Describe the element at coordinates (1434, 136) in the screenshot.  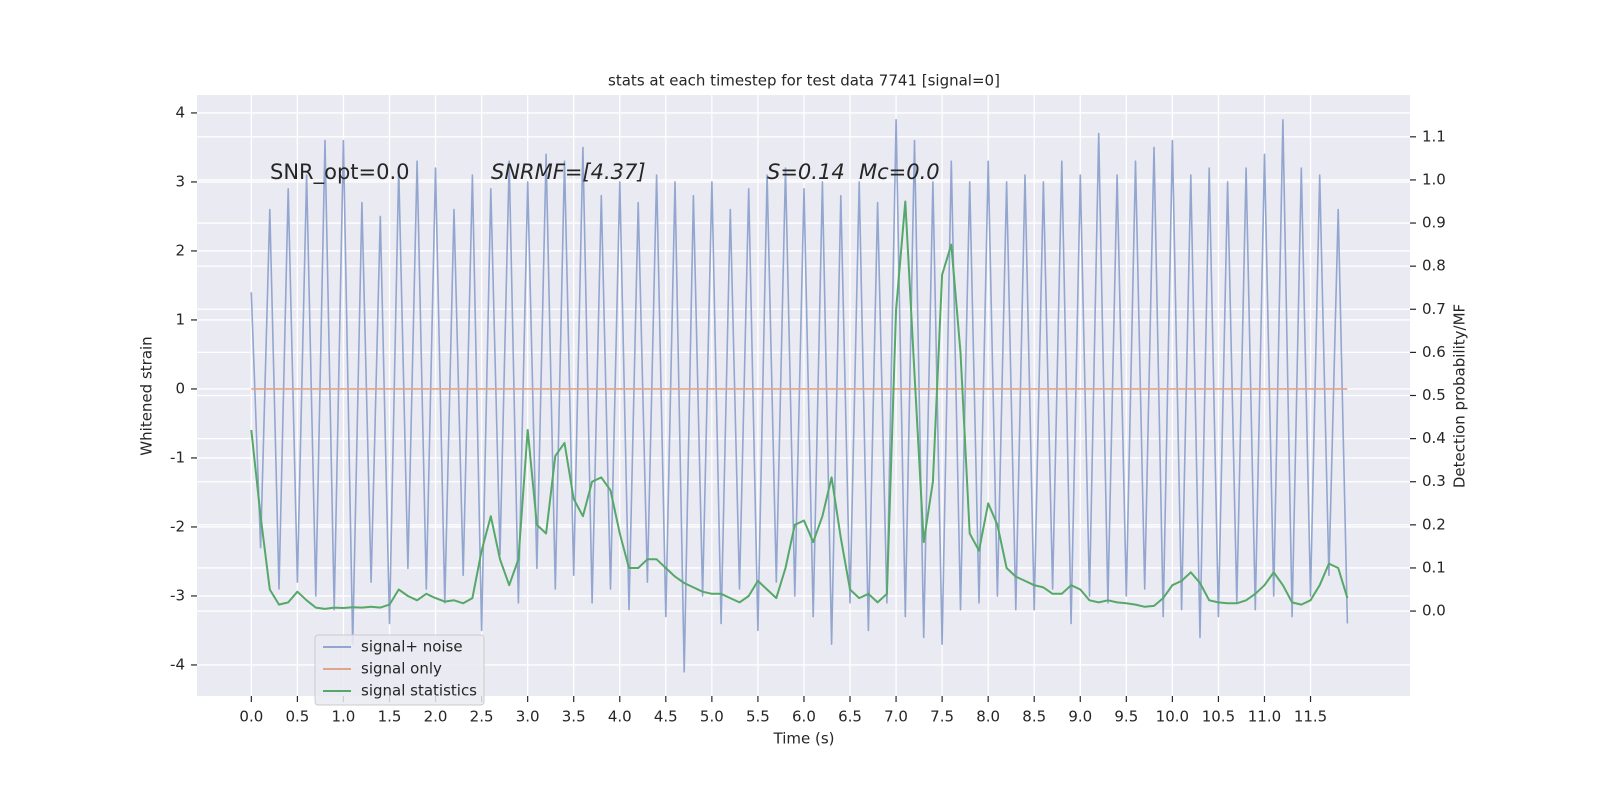
I see `y2-tick-label: 1.1` at that location.